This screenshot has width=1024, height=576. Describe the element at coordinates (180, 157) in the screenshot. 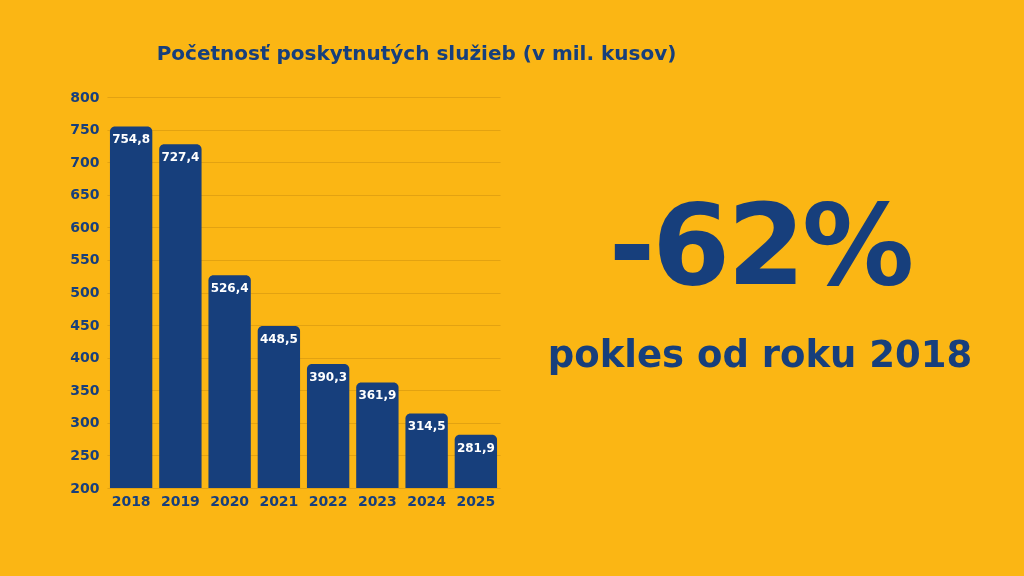

I see `data-label: 727,4` at that location.